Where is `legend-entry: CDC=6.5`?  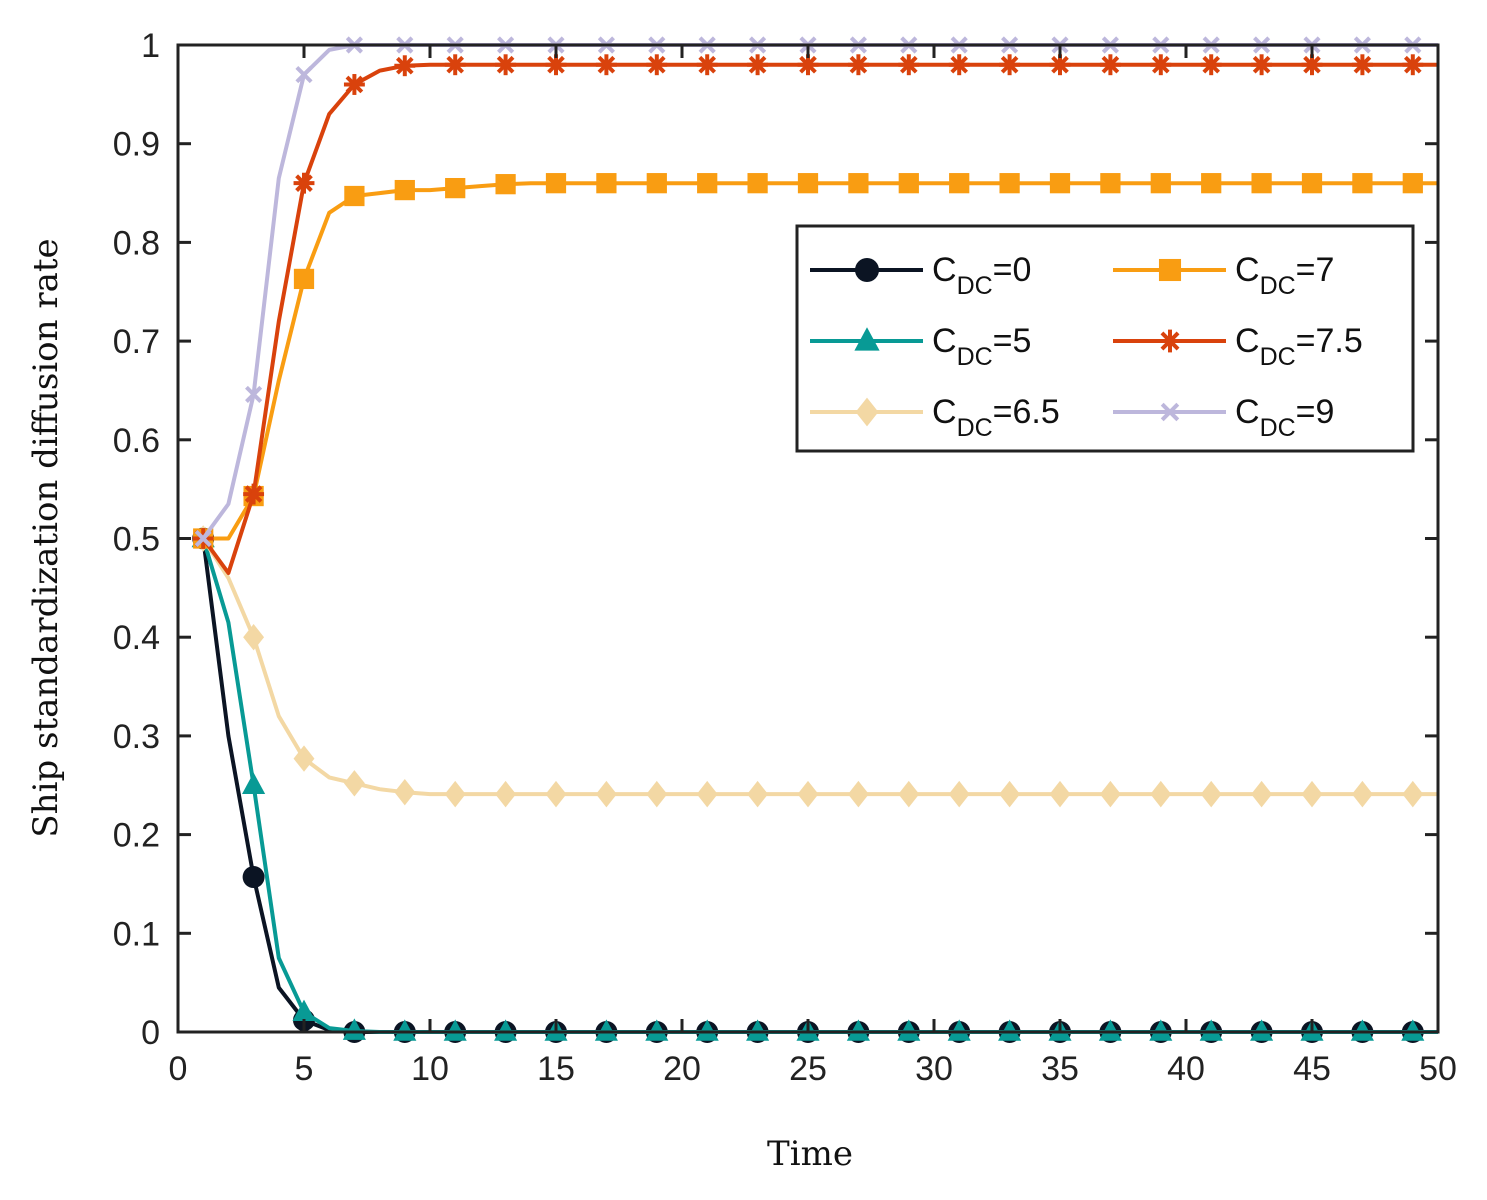 legend-entry: CDC=6.5 is located at coordinates (935, 417).